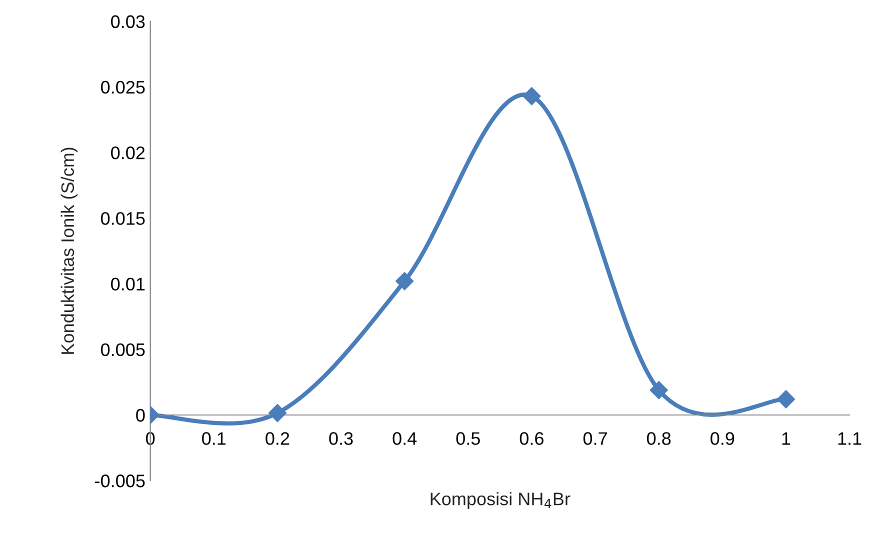  What do you see at coordinates (128, 21) in the screenshot?
I see `y-tick-label: 0.03` at bounding box center [128, 21].